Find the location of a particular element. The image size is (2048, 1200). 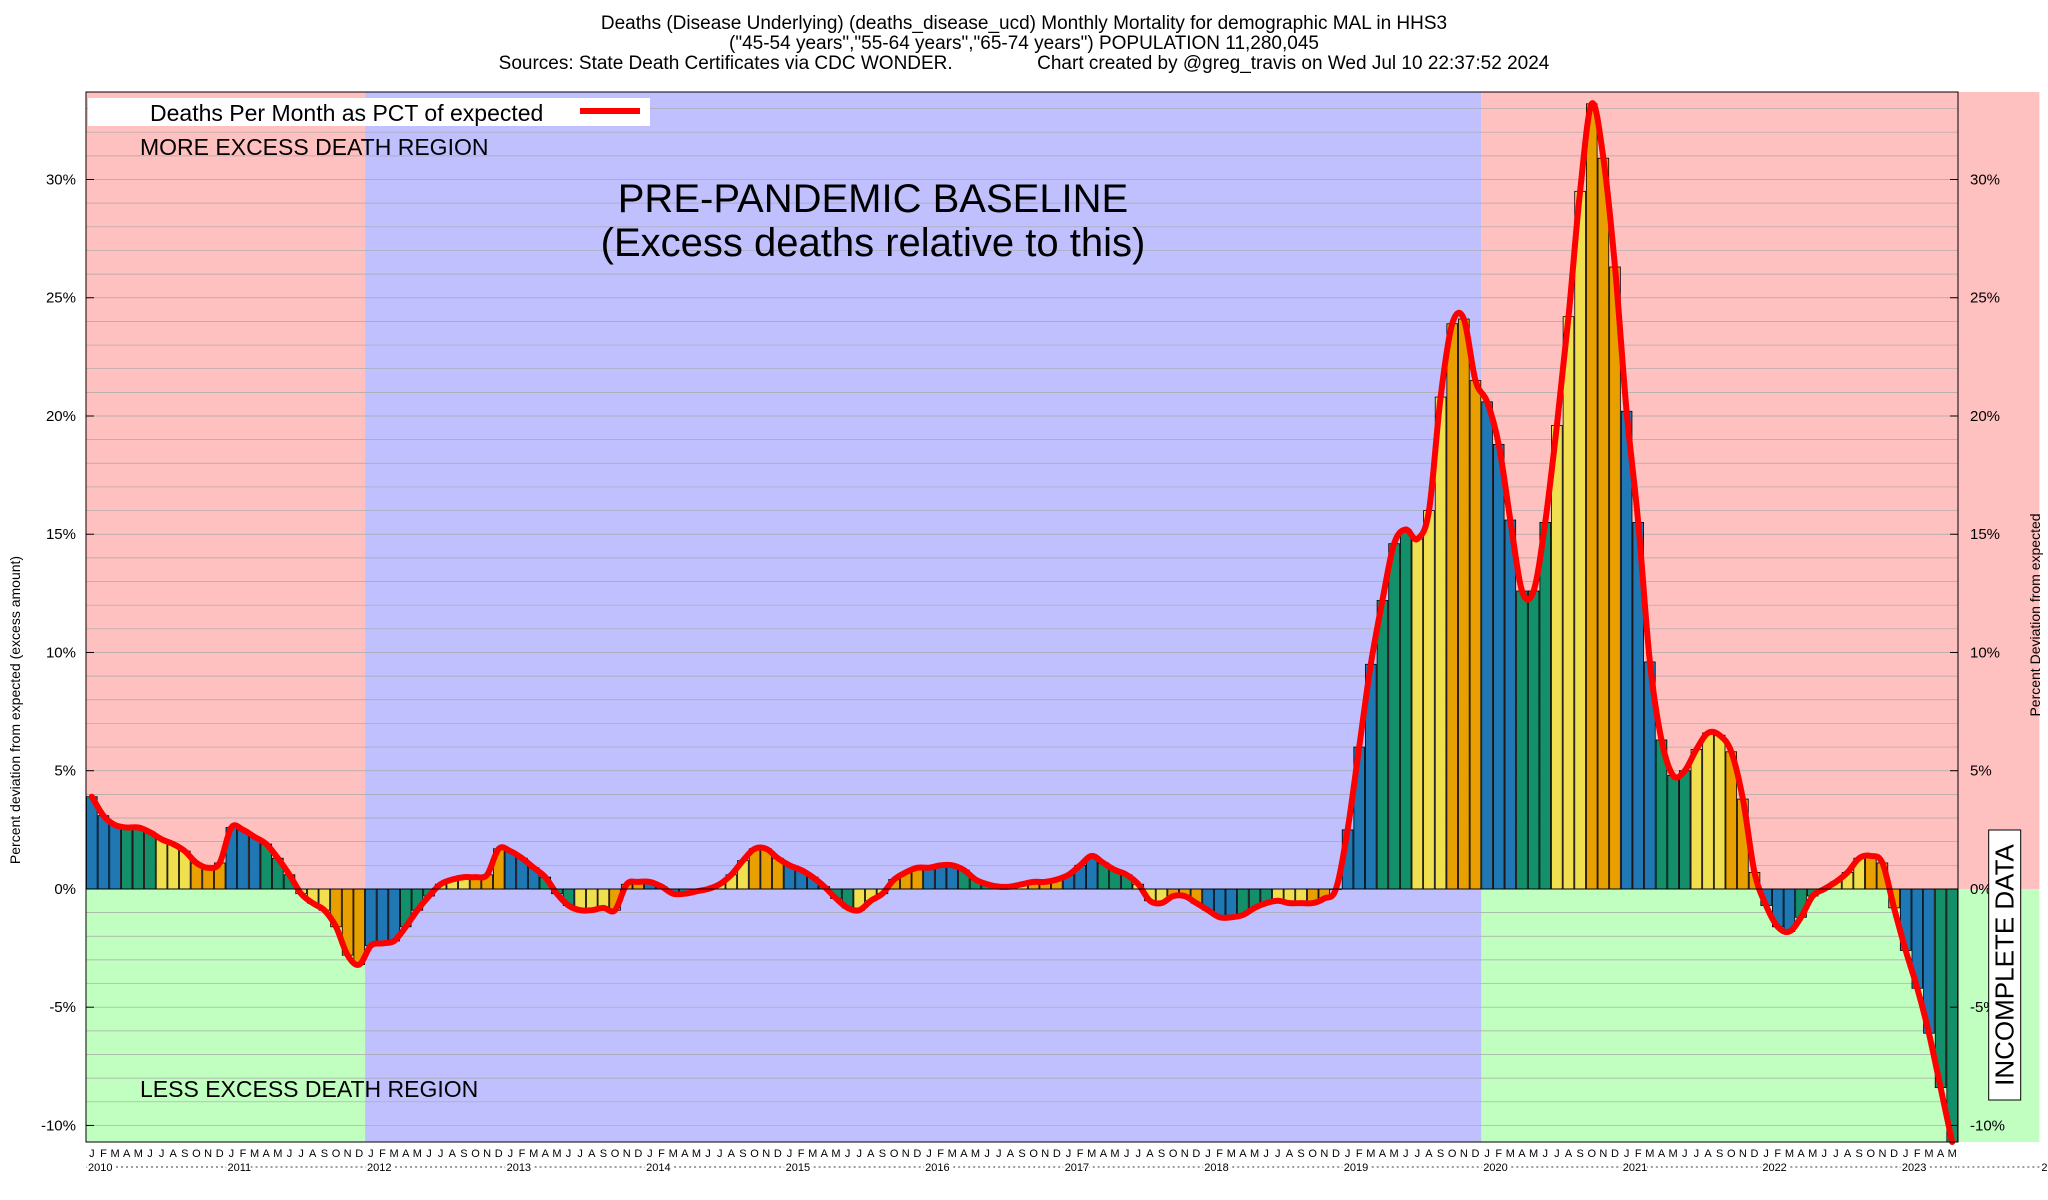

y-tick-label-left: -5% is located at coordinates (62, 1007).